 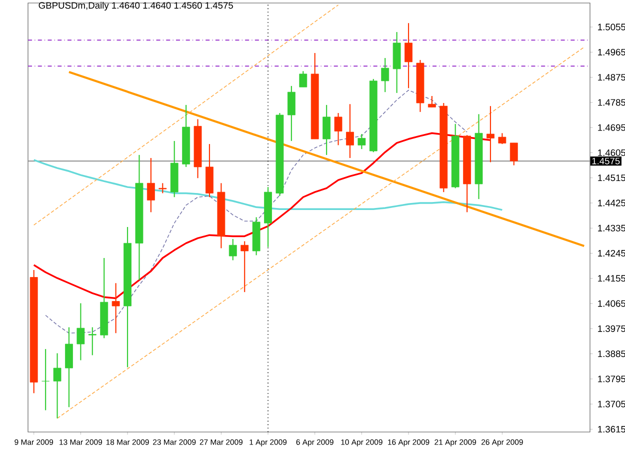 I want to click on chart-title: GBPUSDm,Daily 1.4640 1.4640 1.4560 1.4575, so click(x=135, y=6).